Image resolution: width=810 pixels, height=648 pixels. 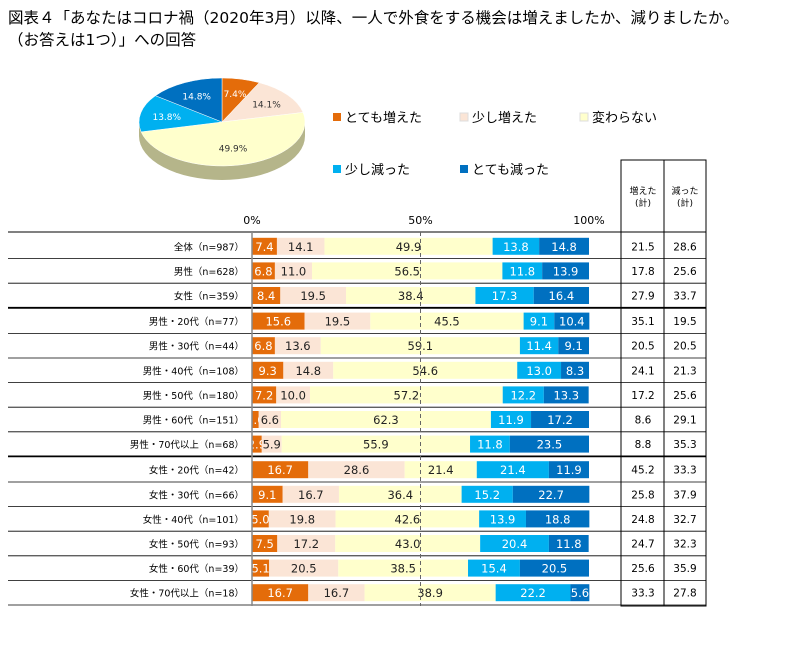 I want to click on bar-value: 13.0, so click(x=539, y=371).